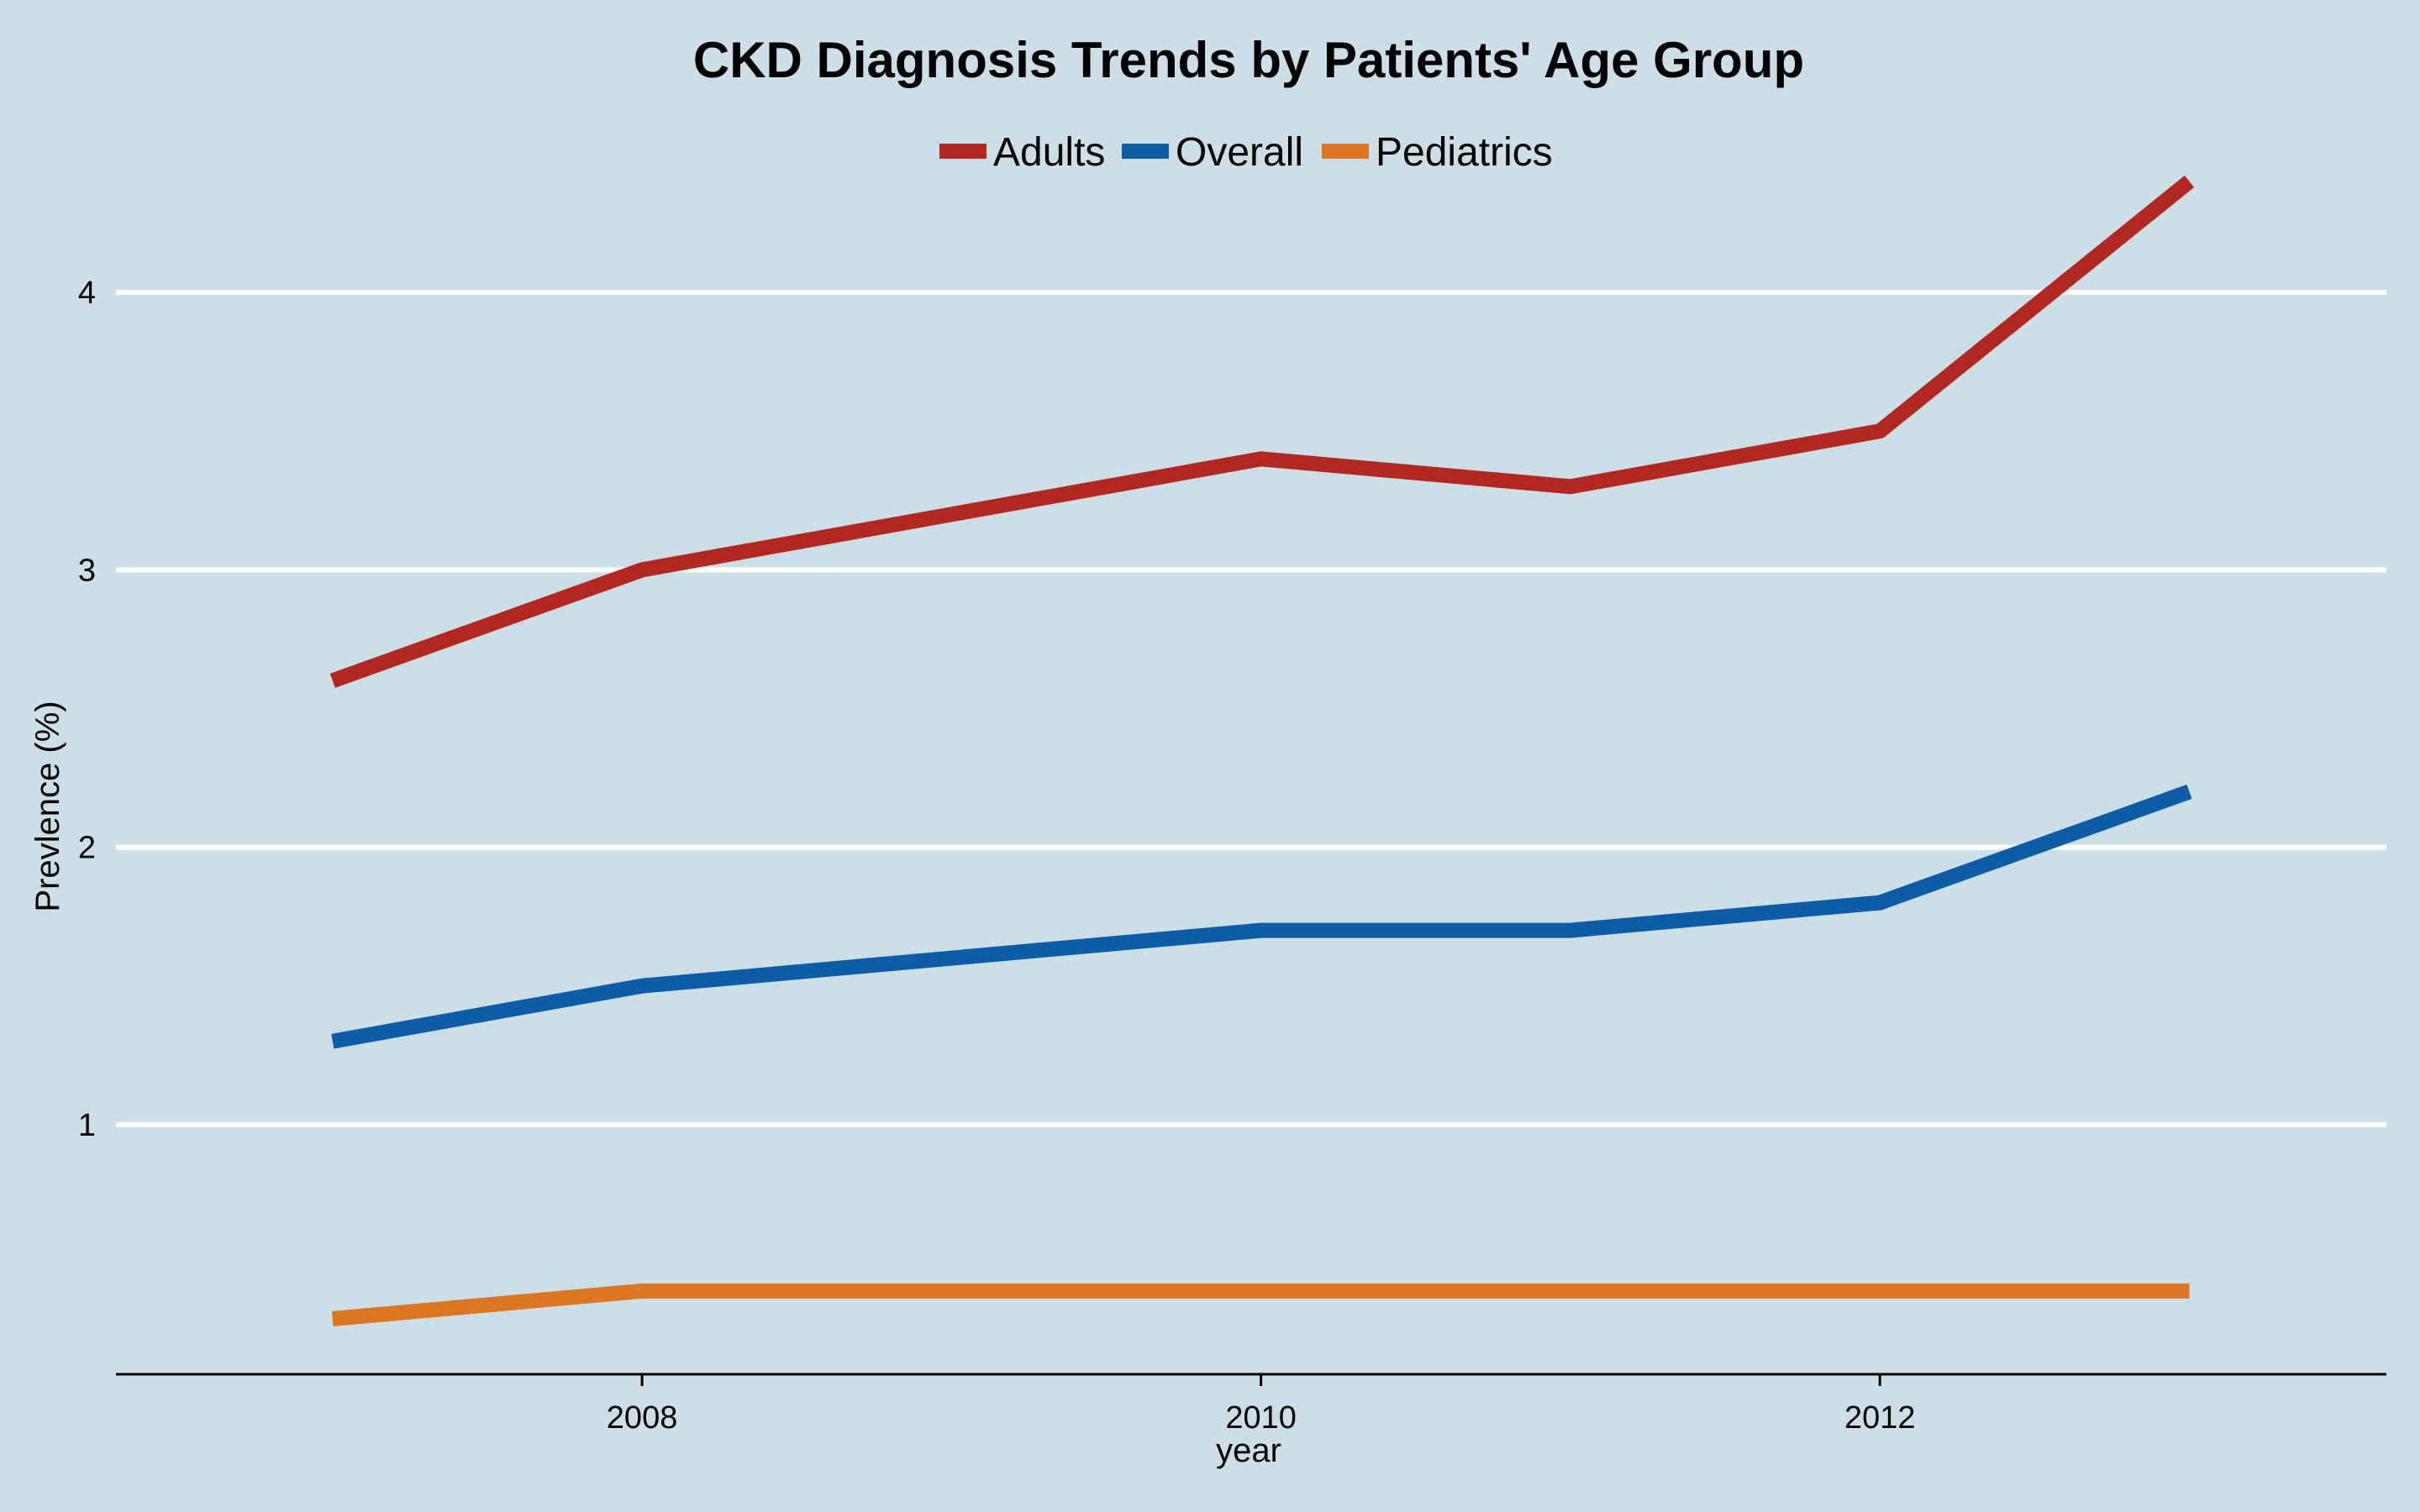 The height and width of the screenshot is (1512, 2420). Describe the element at coordinates (1049, 152) in the screenshot. I see `legend-label-adults: Adults` at that location.